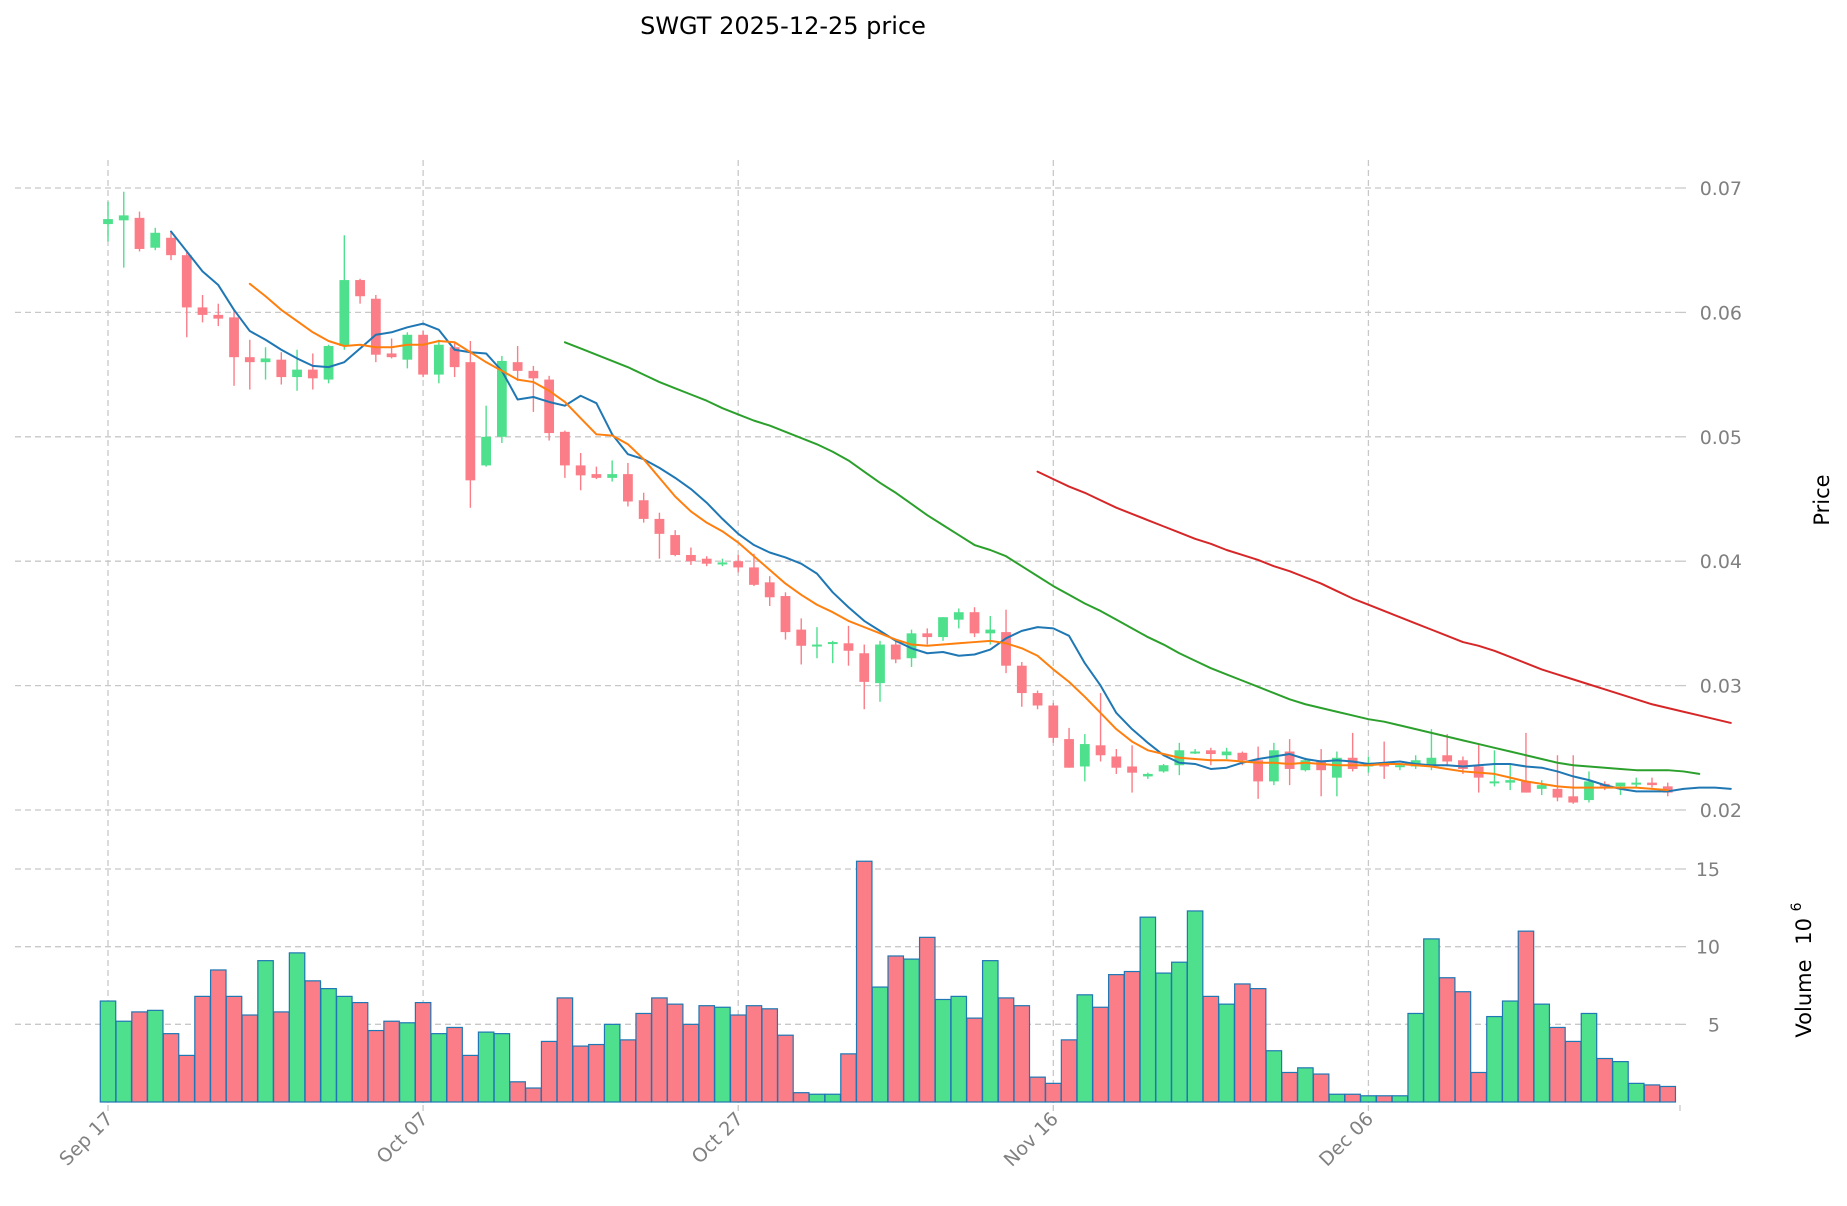 This screenshot has width=1847, height=1206. What do you see at coordinates (1384, 597) in the screenshot?
I see `moving-average-line-ma60` at bounding box center [1384, 597].